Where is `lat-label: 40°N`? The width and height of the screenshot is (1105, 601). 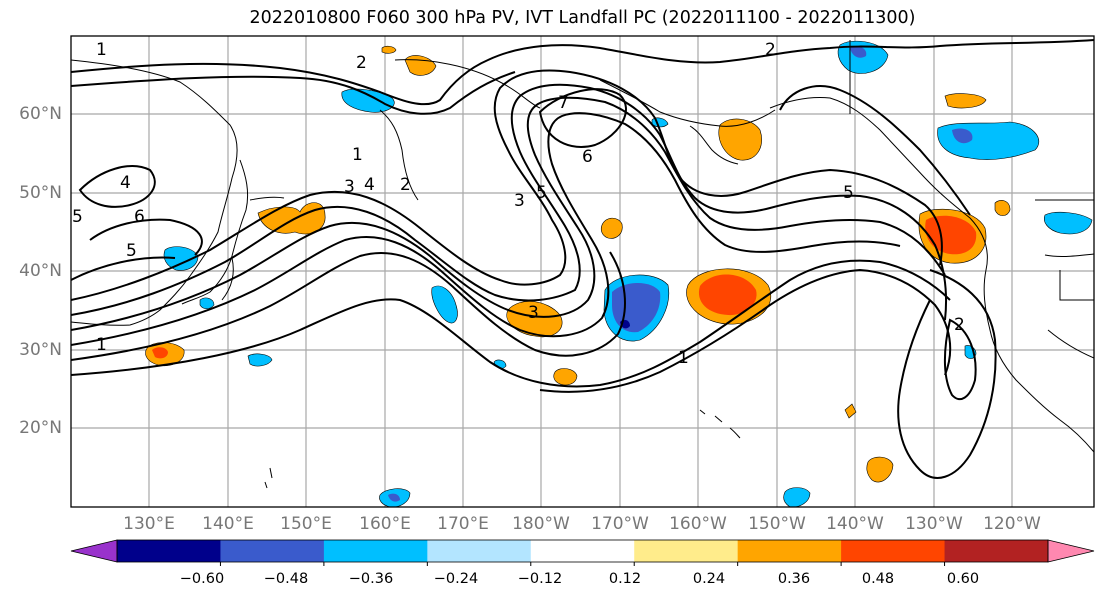
lat-label: 40°N is located at coordinates (40, 271).